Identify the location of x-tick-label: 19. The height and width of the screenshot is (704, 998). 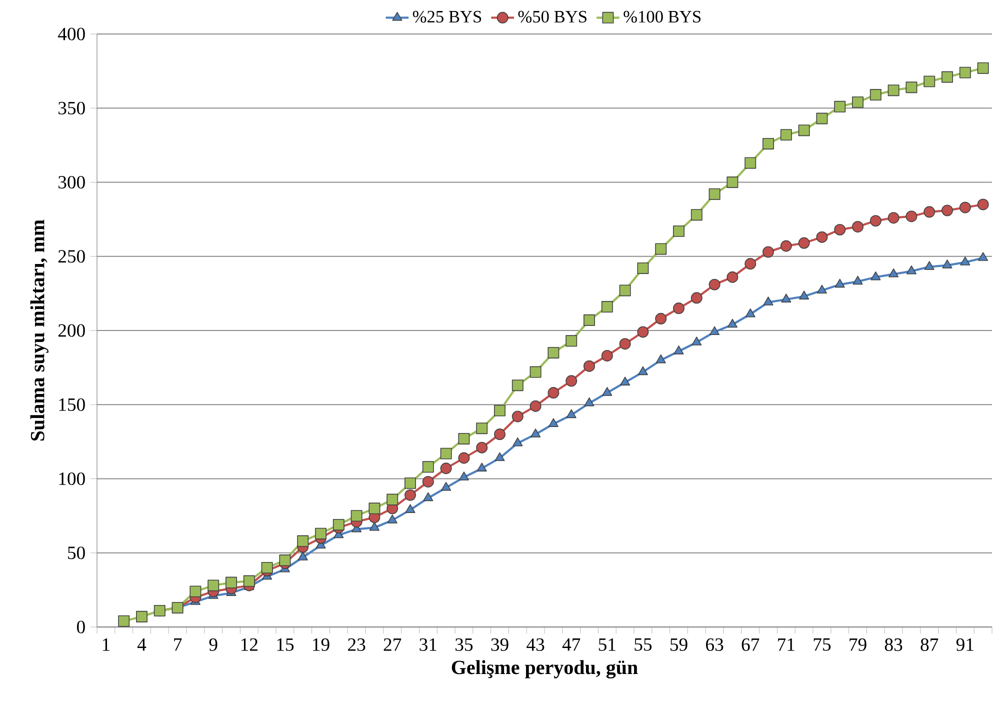
(321, 644).